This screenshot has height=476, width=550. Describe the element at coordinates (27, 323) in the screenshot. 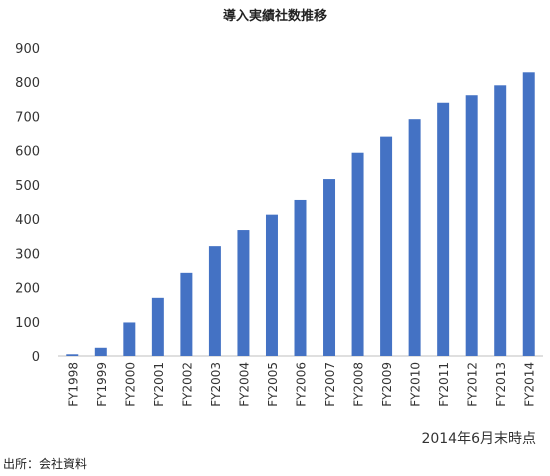

I see `y-tick-label: 100` at that location.